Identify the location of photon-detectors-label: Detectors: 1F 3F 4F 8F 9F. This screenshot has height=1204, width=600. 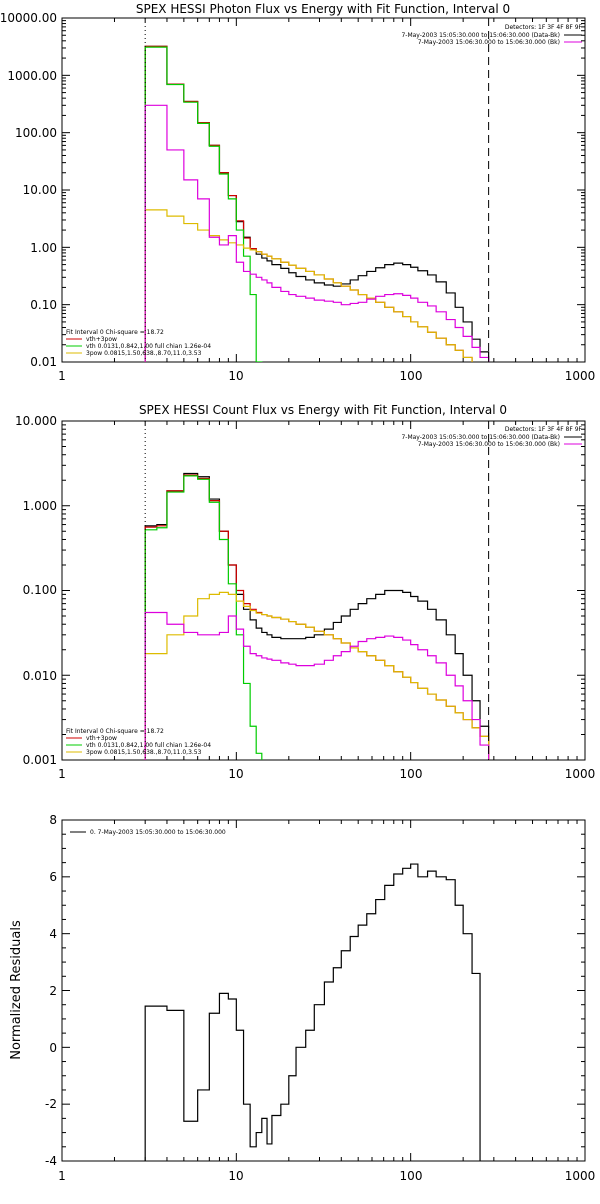
(544, 27).